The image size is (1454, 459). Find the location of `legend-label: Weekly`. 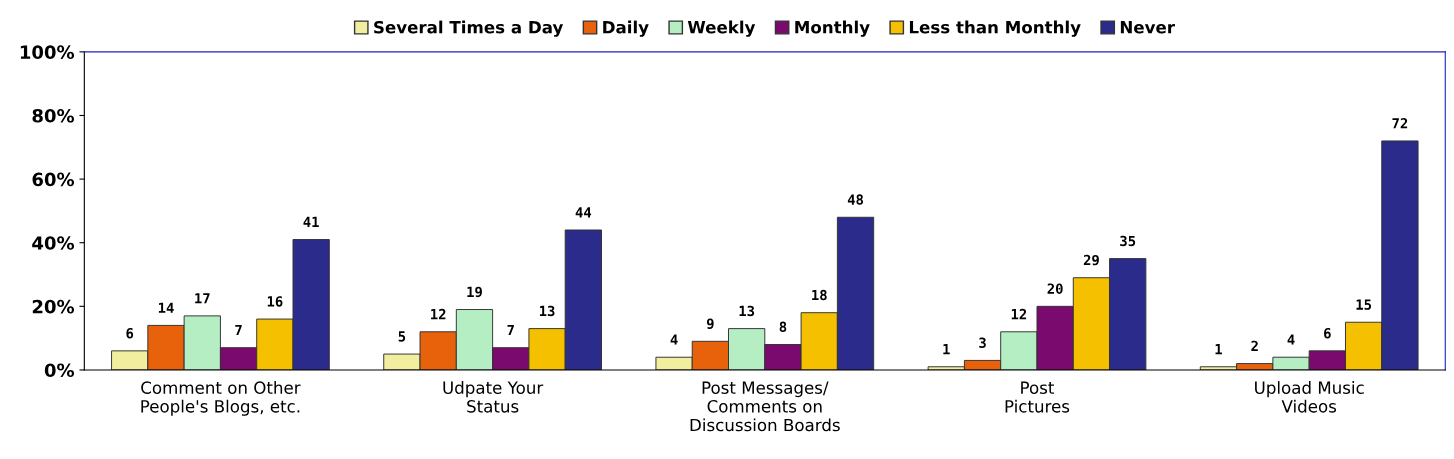

legend-label: Weekly is located at coordinates (721, 28).